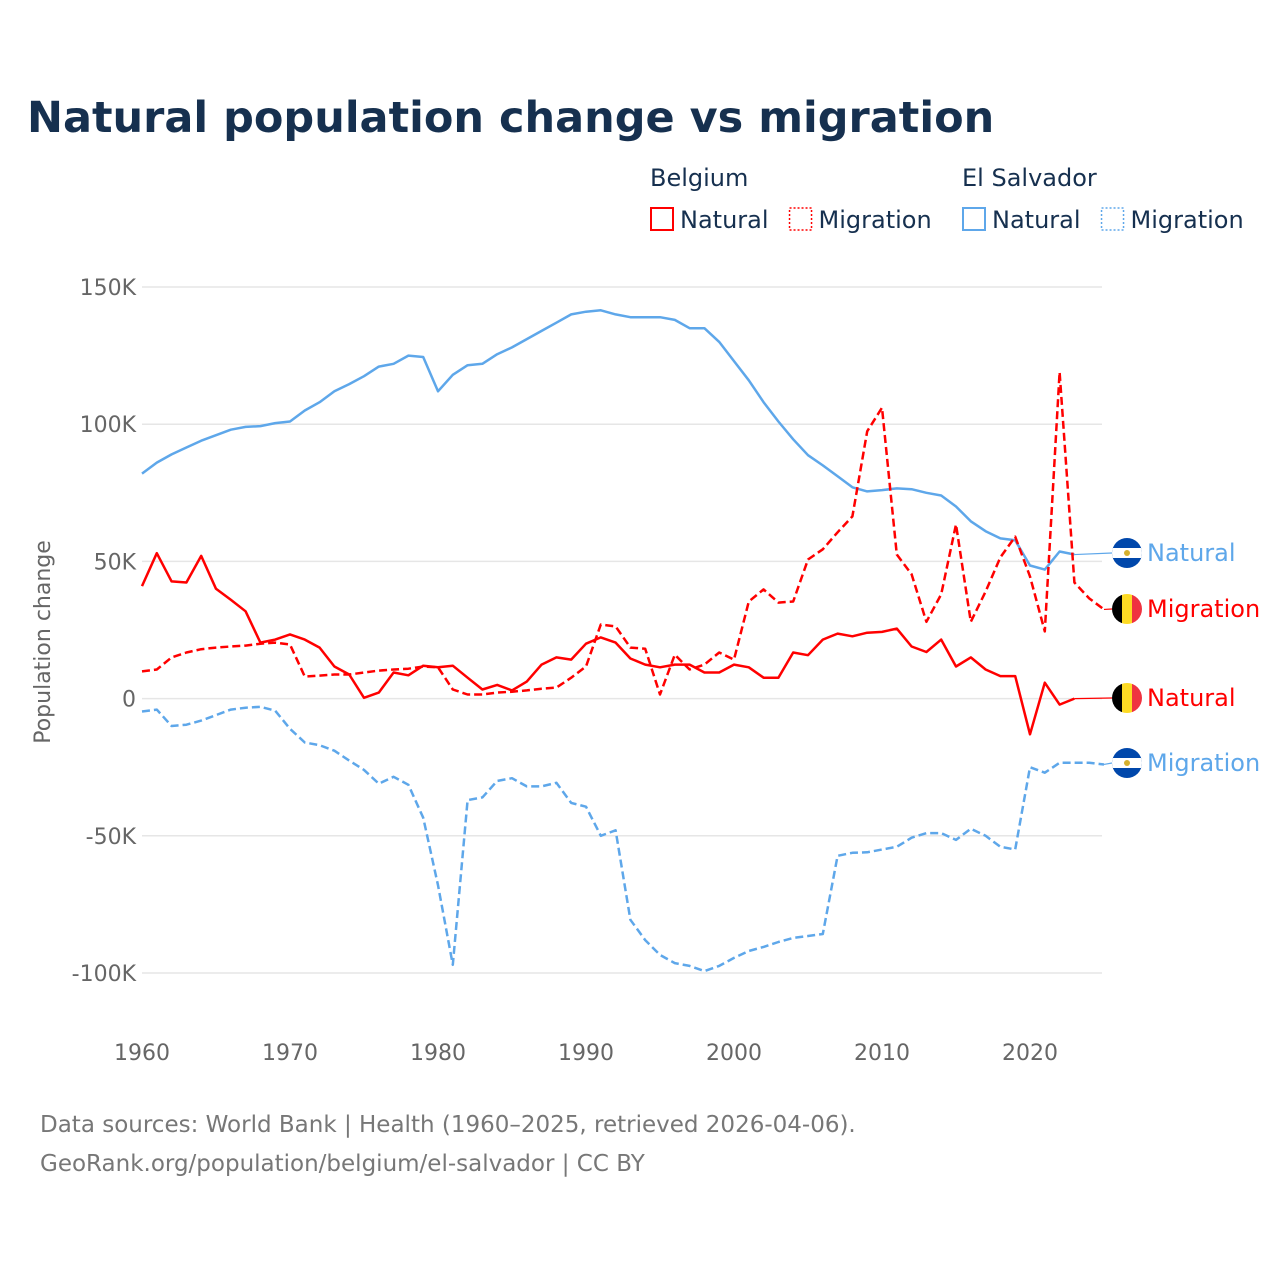 The image size is (1280, 1280). What do you see at coordinates (510, 118) in the screenshot?
I see `chart-title: Natural population change vs migration` at bounding box center [510, 118].